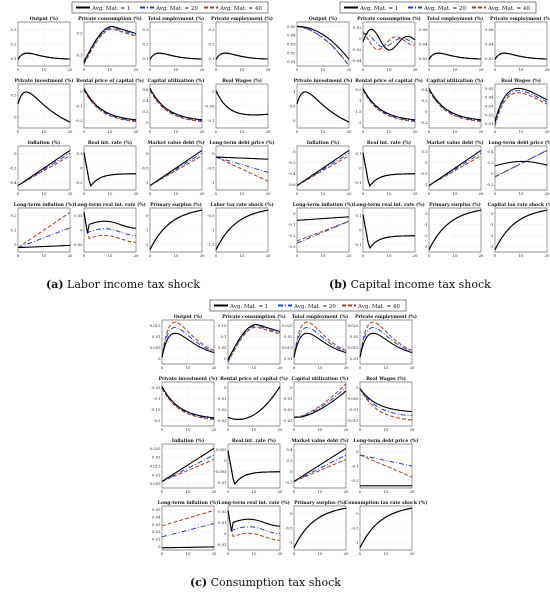  I want to click on subplot-title: Private consumption (%), so click(389, 18).